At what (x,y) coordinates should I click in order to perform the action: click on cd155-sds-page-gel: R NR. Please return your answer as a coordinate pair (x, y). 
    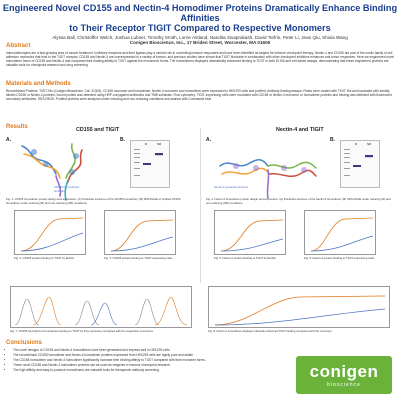
    Looking at the image, I should click on (150, 164).